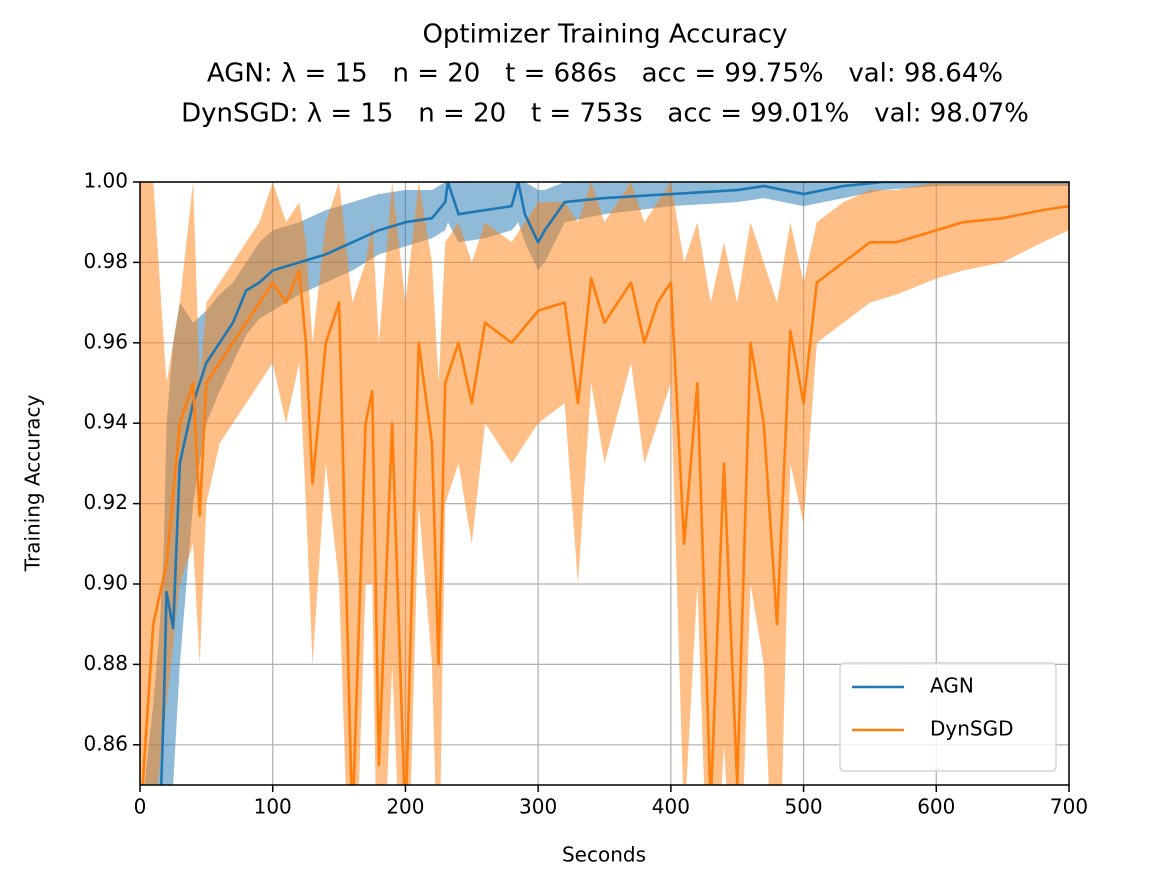 The image size is (1169, 892). Describe the element at coordinates (105, 261) in the screenshot. I see `y-tick-label: 0.98` at that location.